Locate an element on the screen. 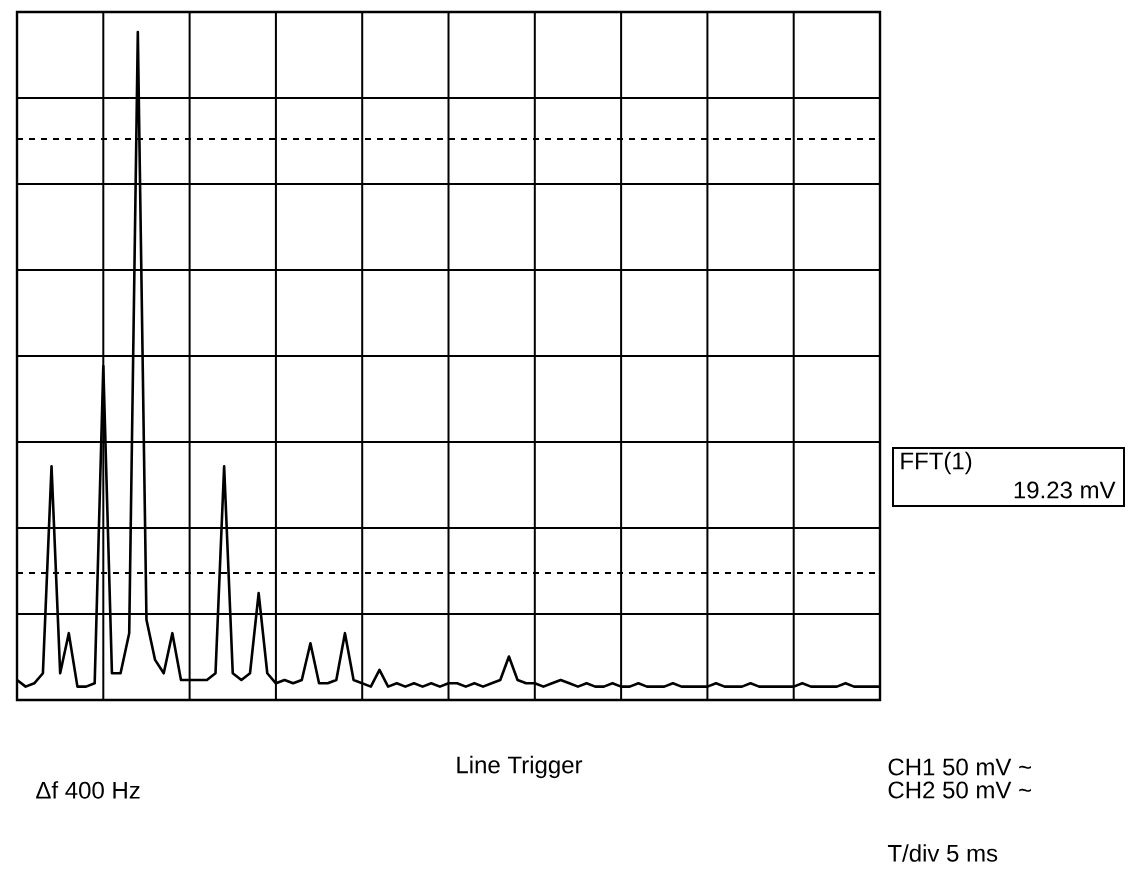 The image size is (1129, 877). text: Δf 400 Hz is located at coordinates (88, 790).